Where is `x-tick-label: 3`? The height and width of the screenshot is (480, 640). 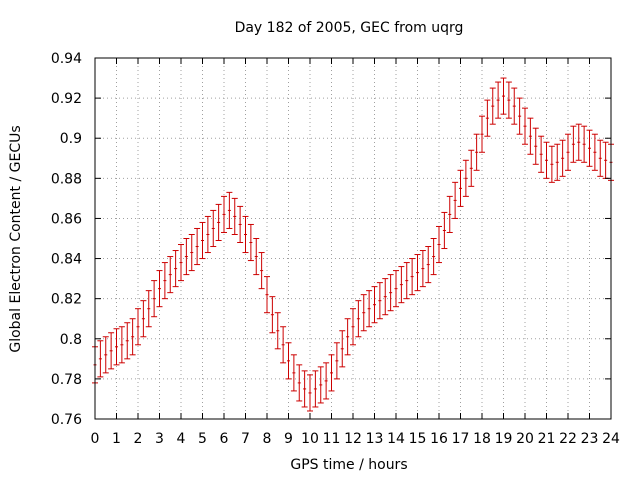
x-tick-label: 3 is located at coordinates (159, 439).